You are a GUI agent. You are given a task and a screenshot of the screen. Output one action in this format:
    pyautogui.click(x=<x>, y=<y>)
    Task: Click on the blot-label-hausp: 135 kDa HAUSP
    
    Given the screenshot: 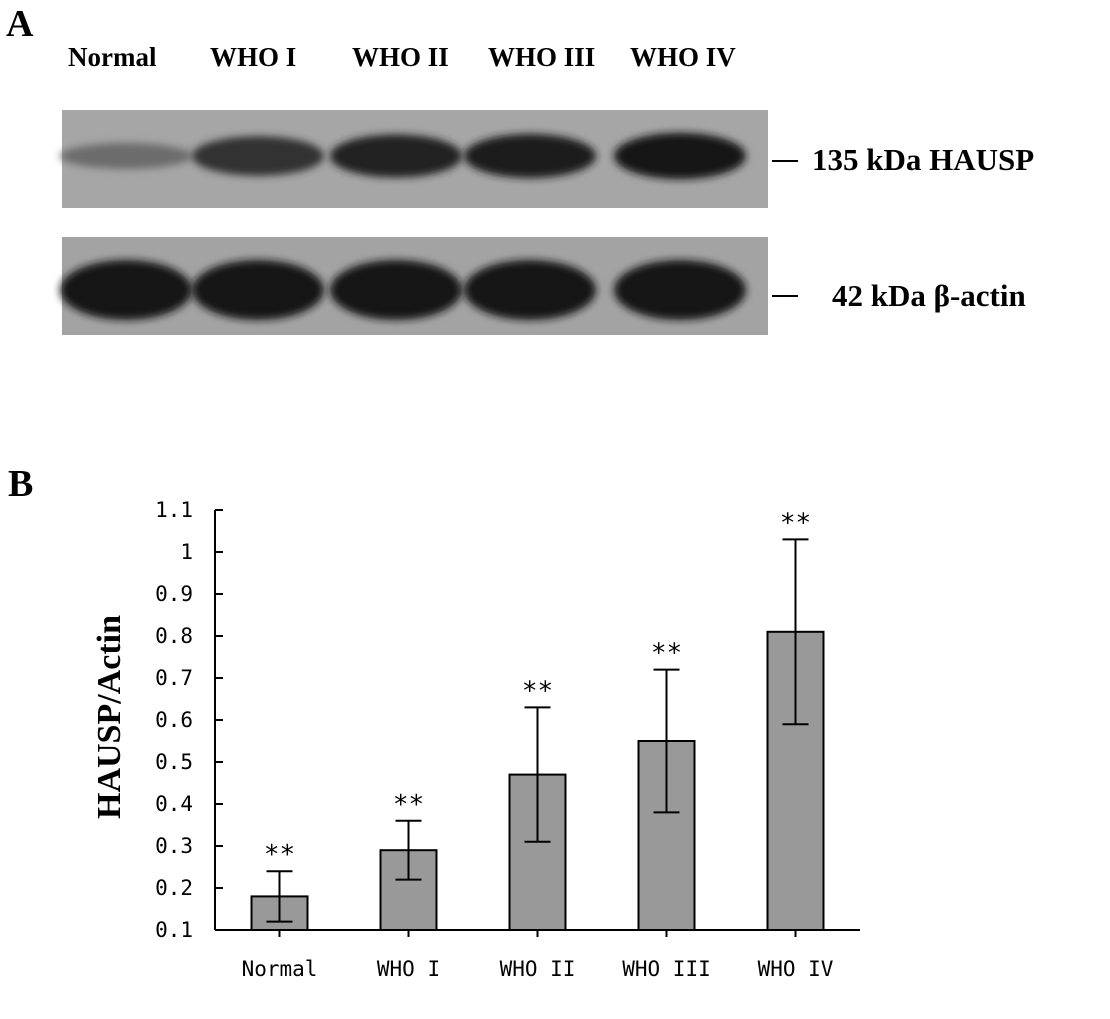 What is the action you would take?
    pyautogui.click(x=923, y=159)
    